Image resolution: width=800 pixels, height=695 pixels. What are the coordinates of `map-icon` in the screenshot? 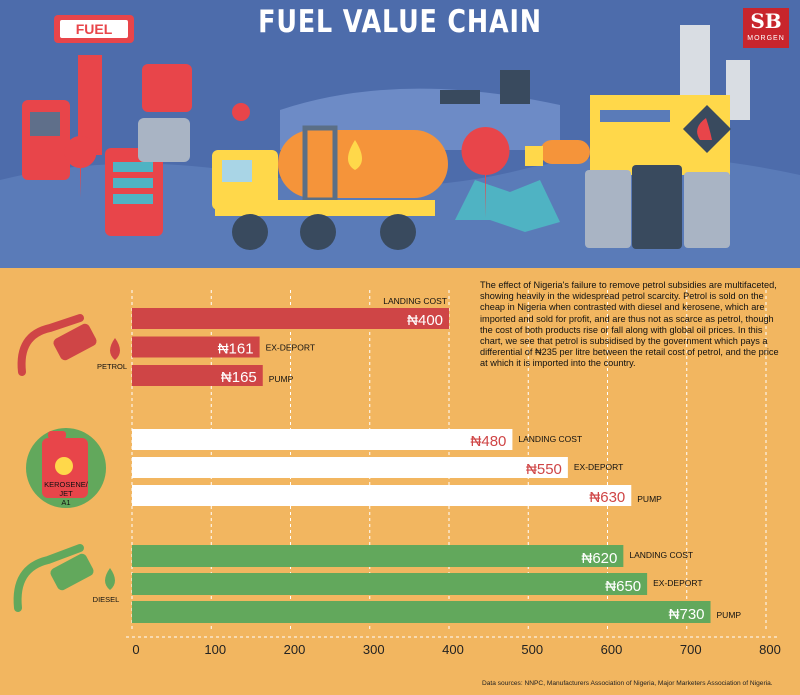 It's located at (507, 206).